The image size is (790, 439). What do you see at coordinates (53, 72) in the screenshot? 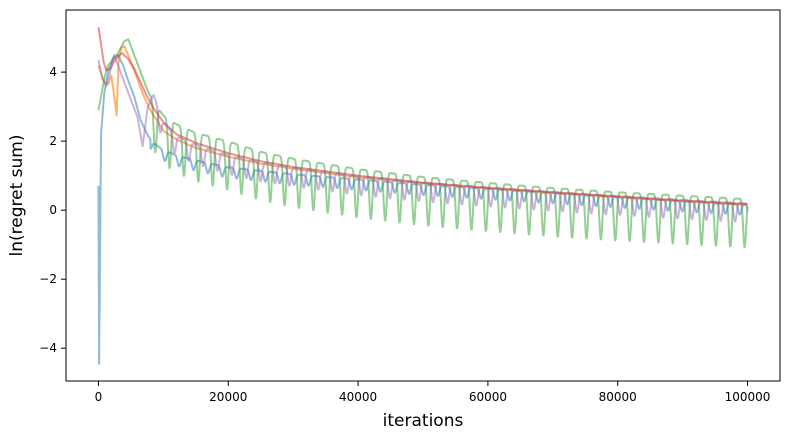
I see `y-tick-label: 4` at bounding box center [53, 72].